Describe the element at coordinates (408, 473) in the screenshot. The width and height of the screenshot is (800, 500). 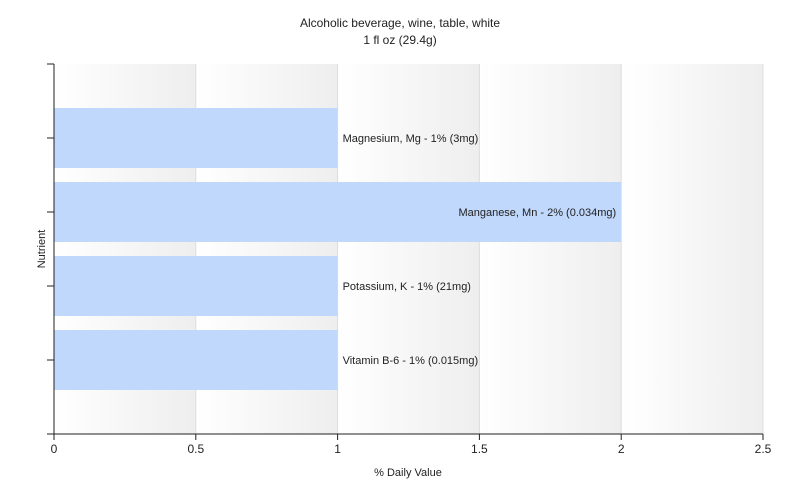
I see `x-axis-label: % Daily Value` at that location.